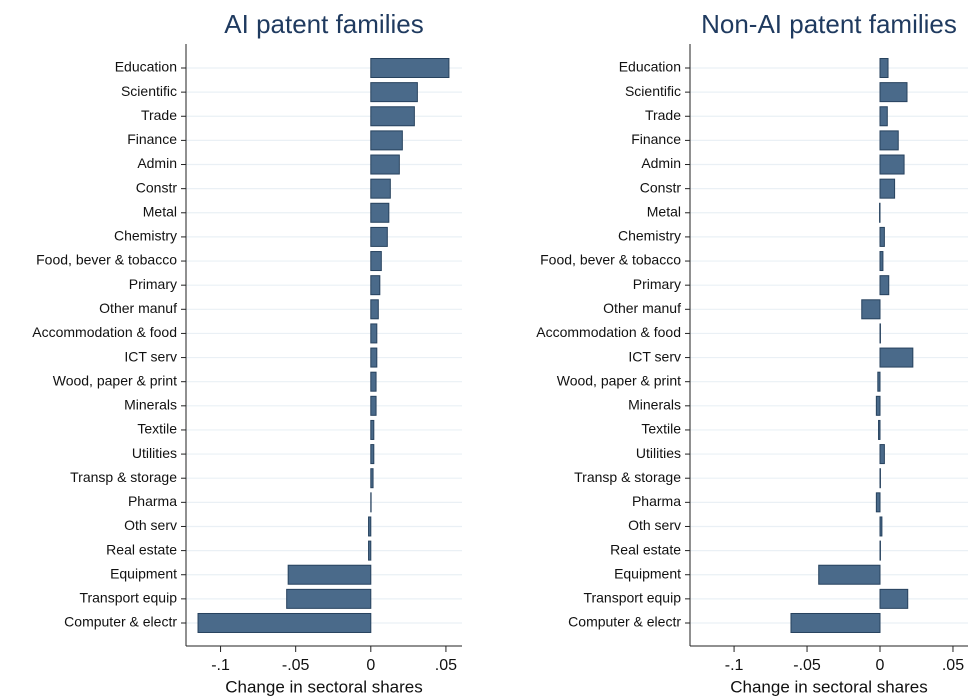  I want to click on y-tick-label: Accommodation & food, so click(608, 332).